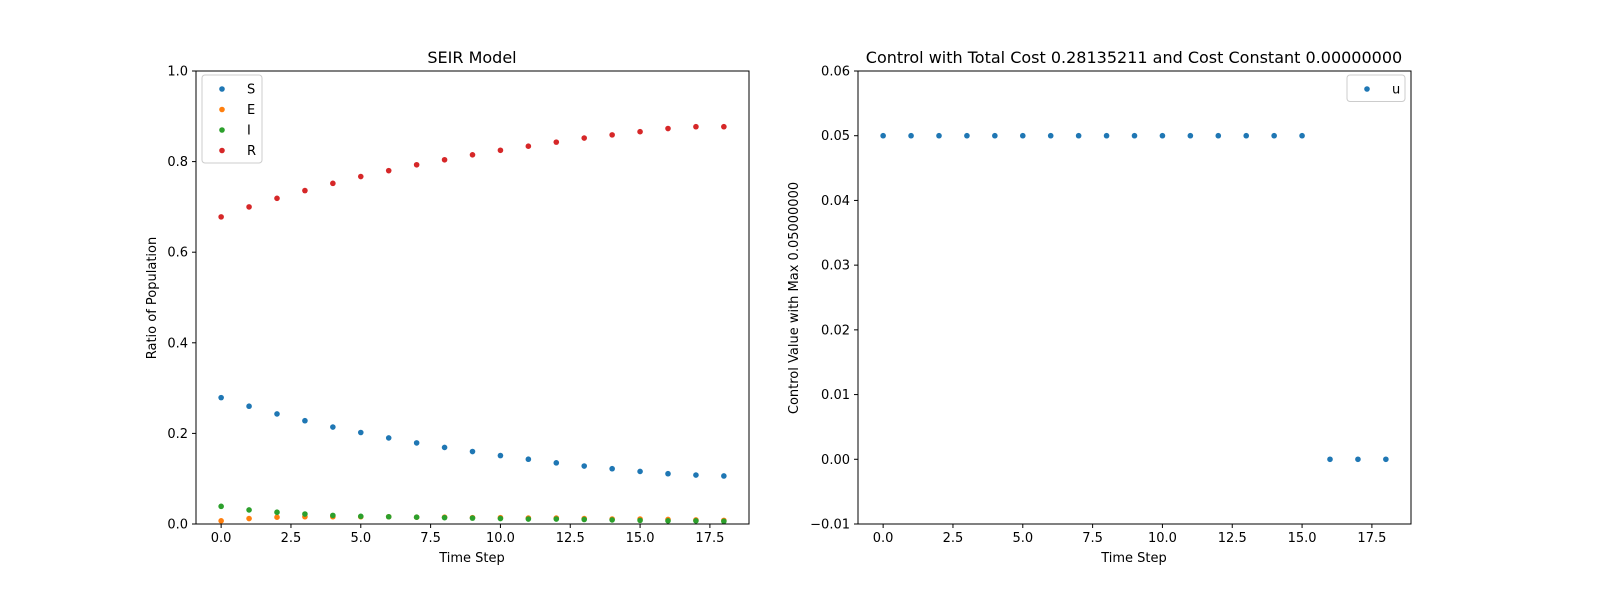 The height and width of the screenshot is (600, 1600). Describe the element at coordinates (177, 434) in the screenshot. I see `y-tick-label: 0.2` at that location.